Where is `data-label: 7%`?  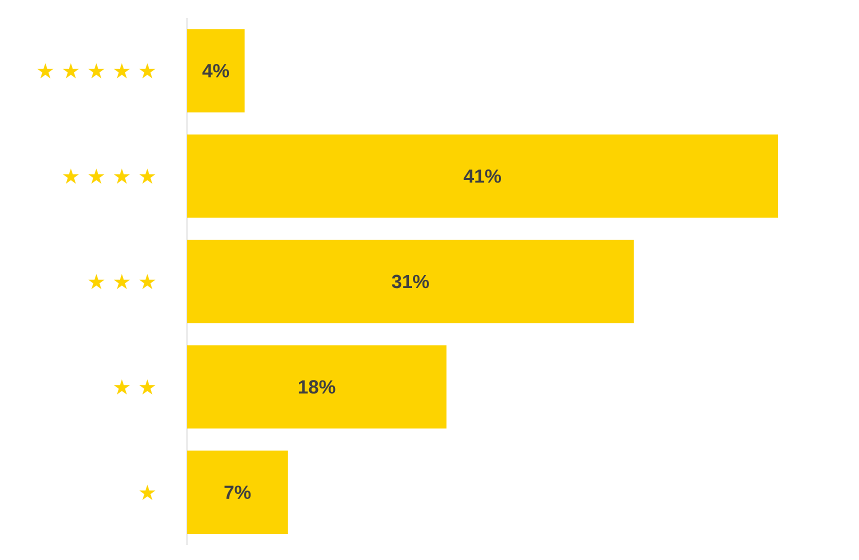
data-label: 7% is located at coordinates (237, 492).